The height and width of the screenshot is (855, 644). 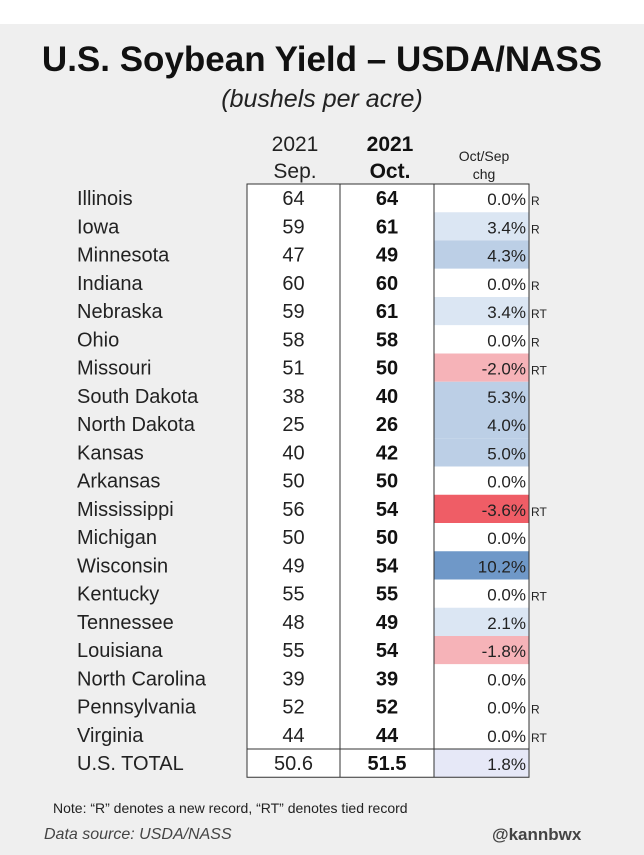 What do you see at coordinates (387, 623) in the screenshot?
I see `oct-value-tennessee: 49` at bounding box center [387, 623].